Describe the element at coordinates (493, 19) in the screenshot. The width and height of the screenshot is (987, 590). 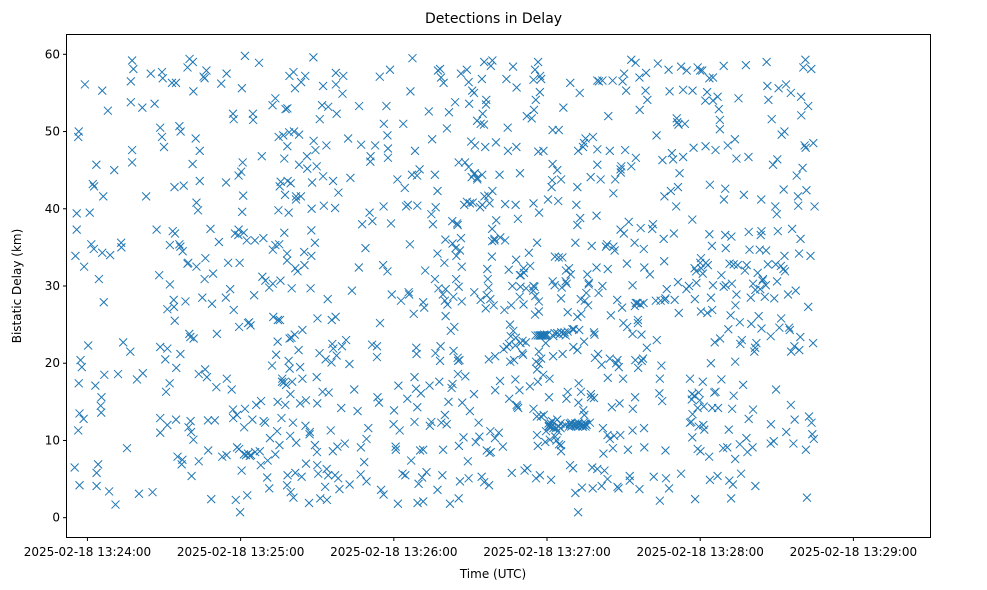
I see `chart-title: Detections in Delay` at that location.